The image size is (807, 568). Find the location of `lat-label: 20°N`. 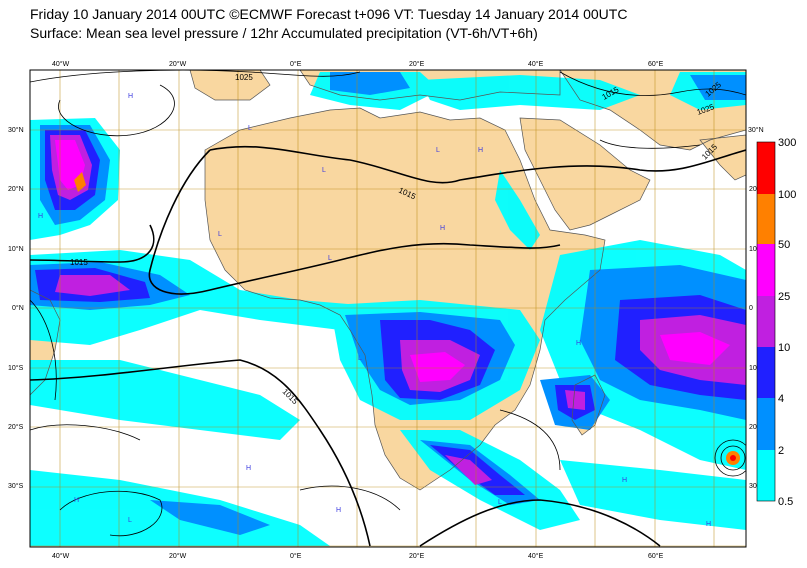

lat-label: 20°N is located at coordinates (16, 189).